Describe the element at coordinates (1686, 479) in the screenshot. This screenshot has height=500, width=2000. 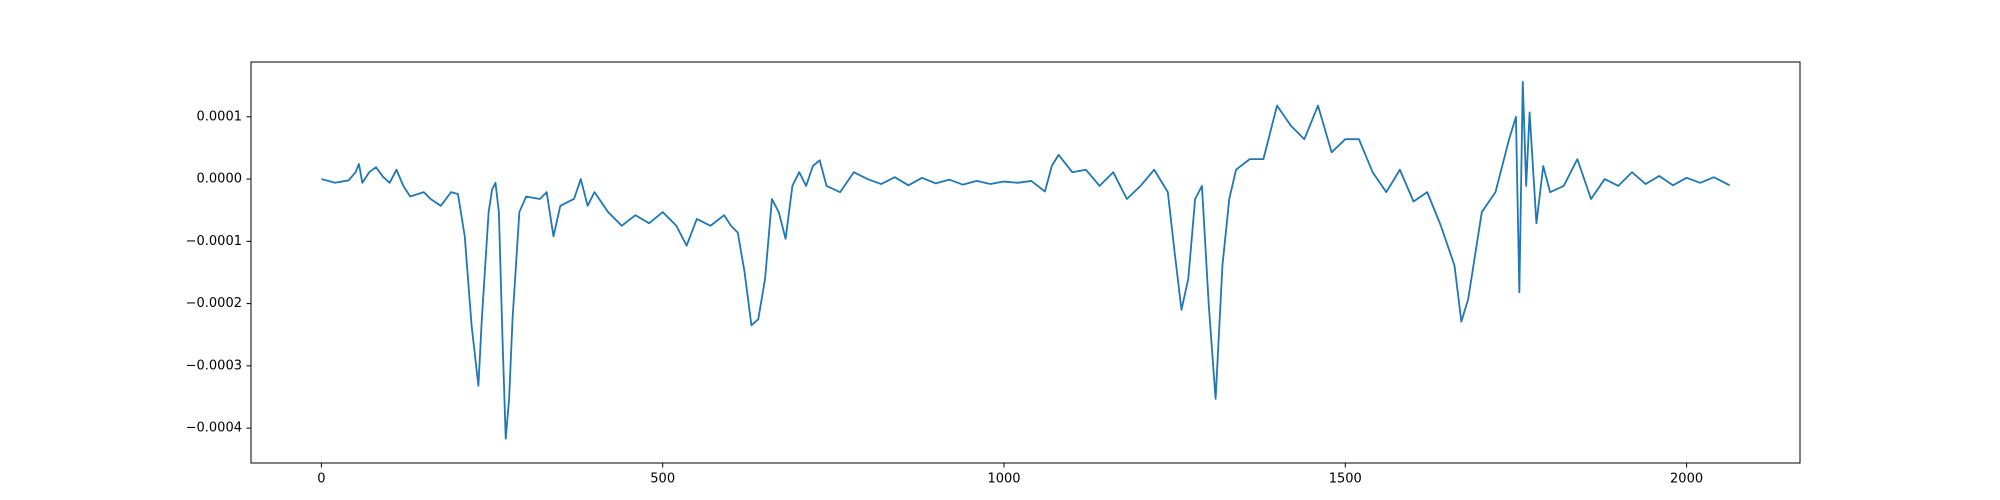
I see `x-tick-label: 2000` at that location.